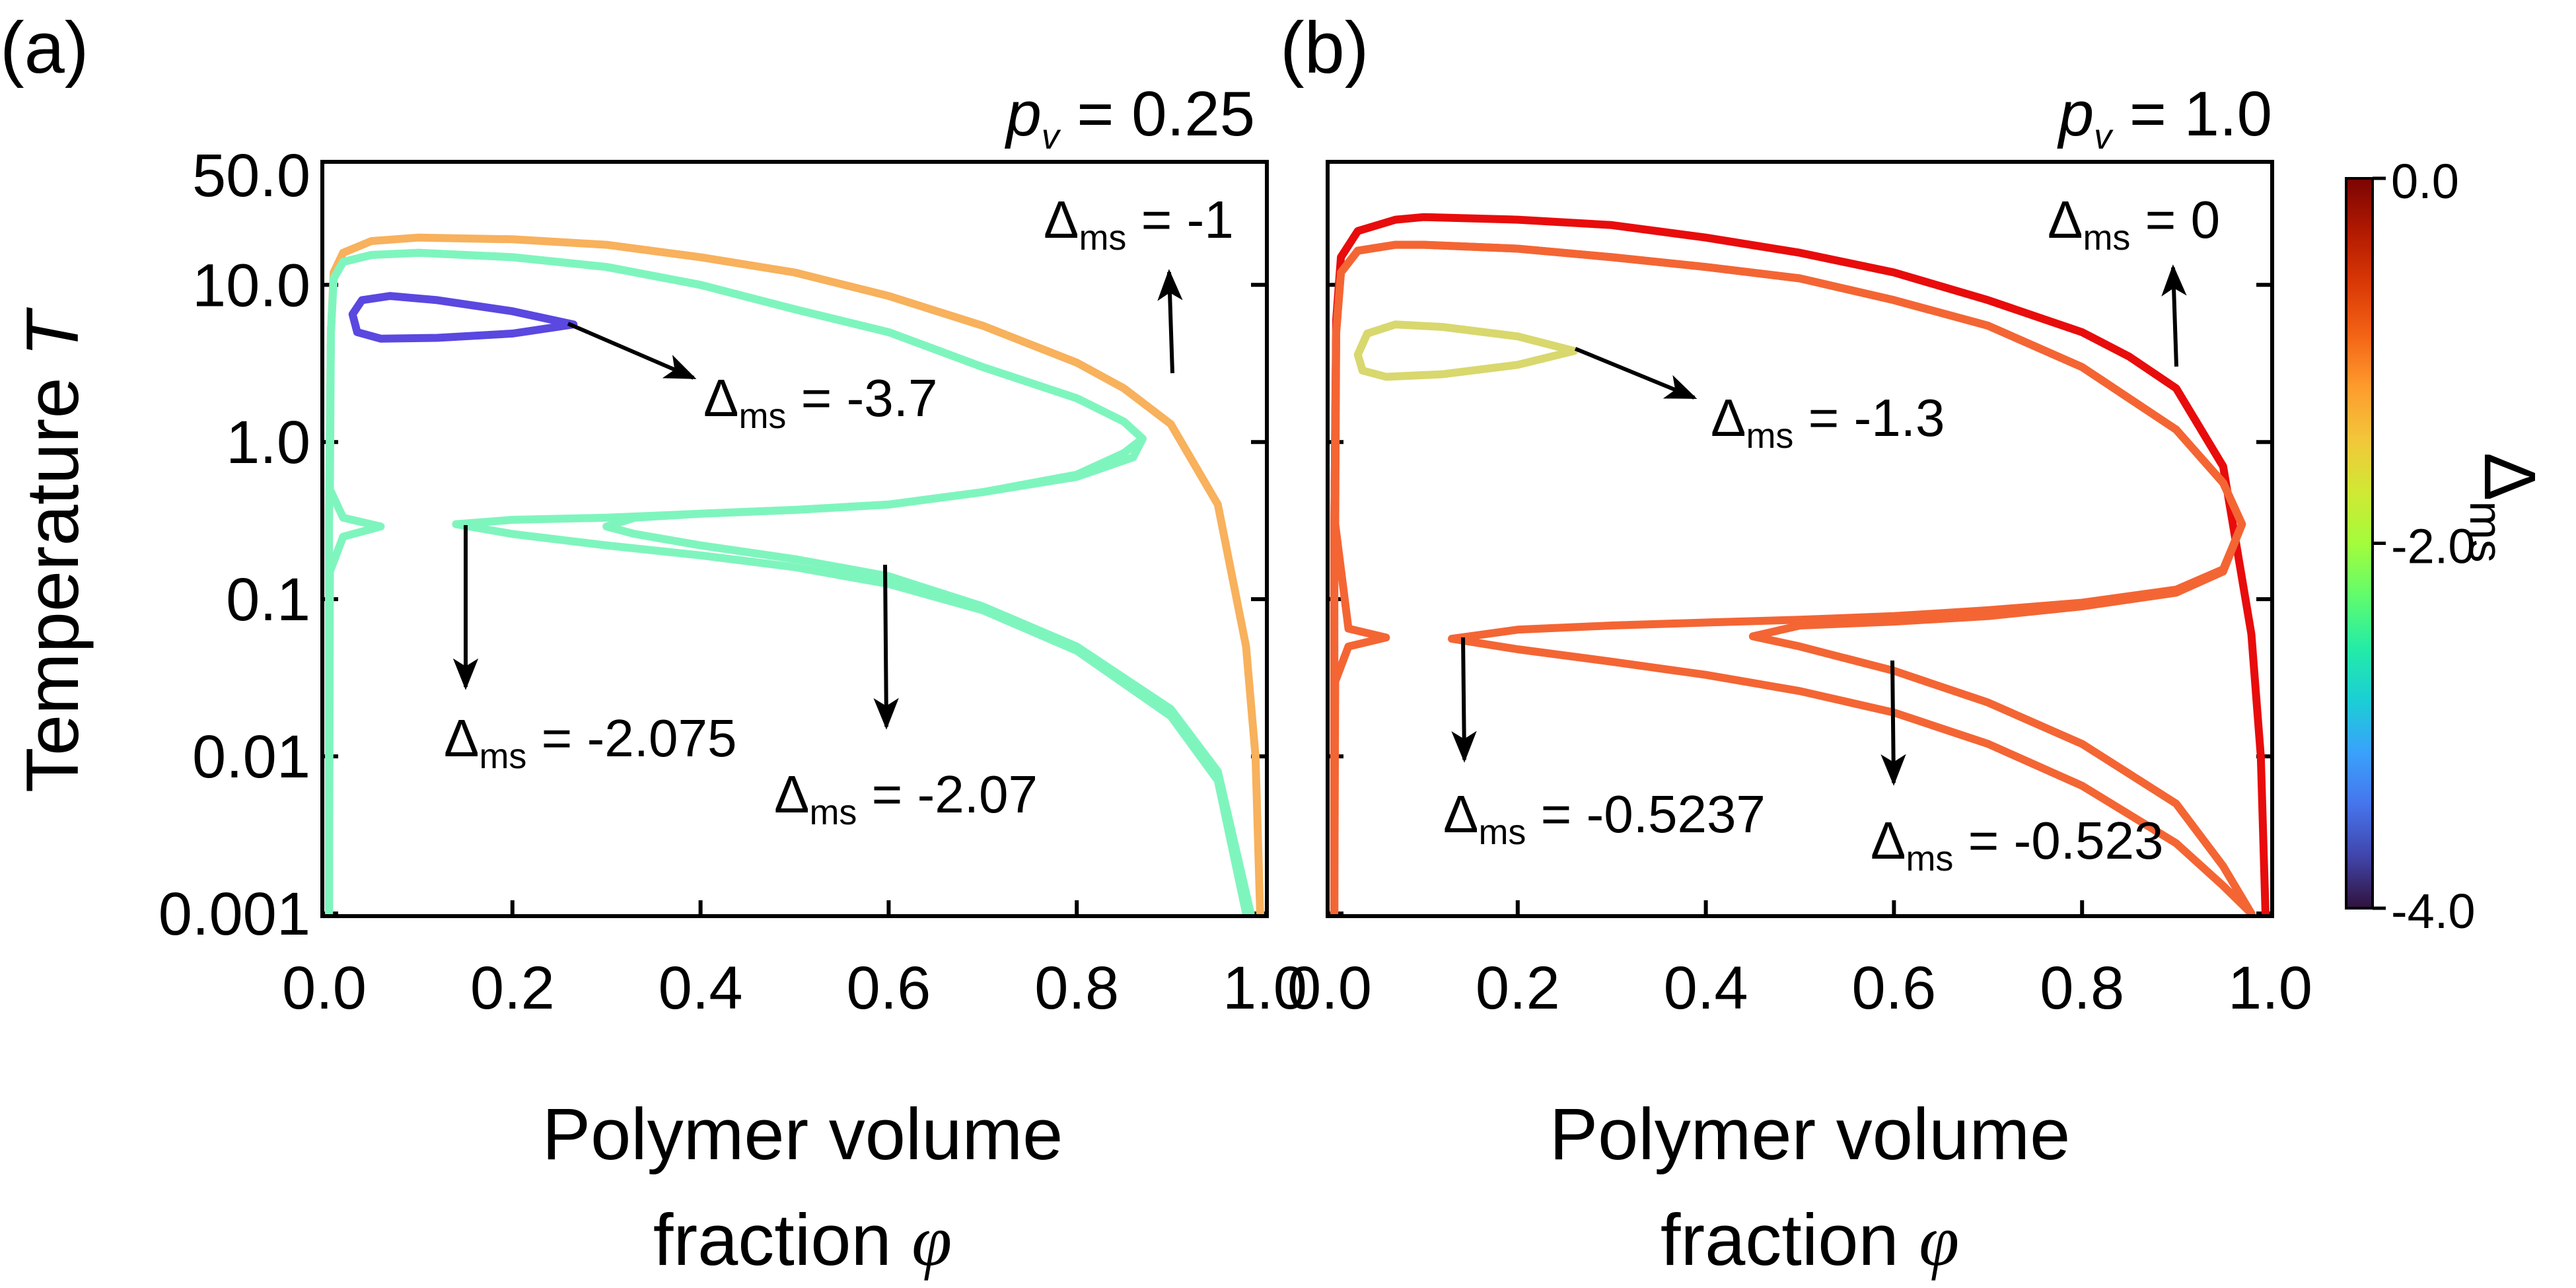 The image size is (2576, 1288). What do you see at coordinates (1810, 1135) in the screenshot?
I see `panel-b-x-title-line1: Polymer volume` at bounding box center [1810, 1135].